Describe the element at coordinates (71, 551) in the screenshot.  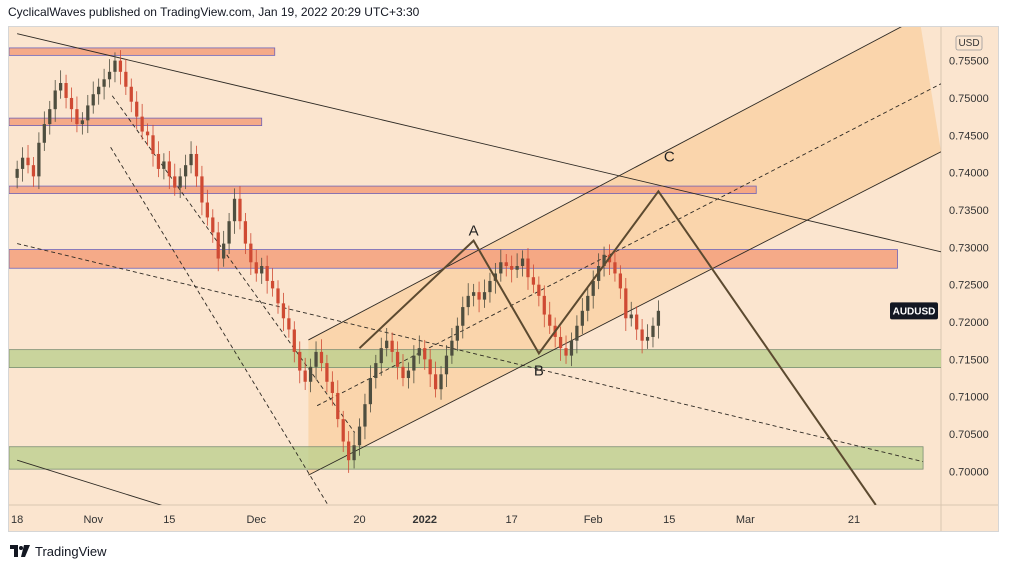
I see `tradingview-brand: TradingView` at that location.